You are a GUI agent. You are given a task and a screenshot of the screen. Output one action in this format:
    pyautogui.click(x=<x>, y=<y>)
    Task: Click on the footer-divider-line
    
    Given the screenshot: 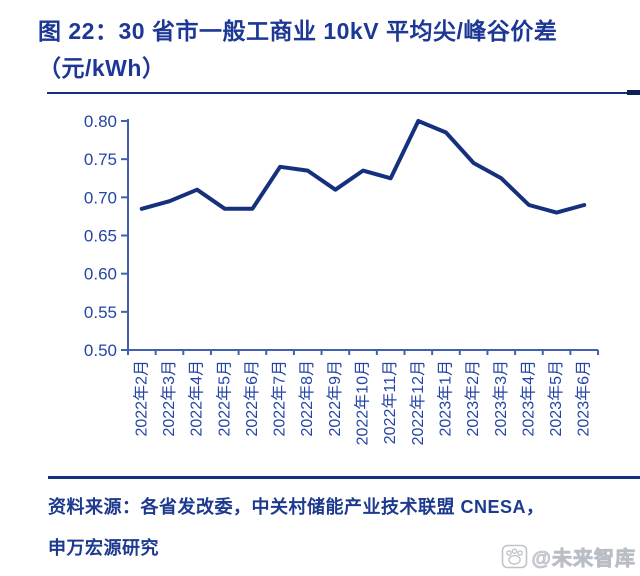 What is the action you would take?
    pyautogui.click(x=344, y=477)
    